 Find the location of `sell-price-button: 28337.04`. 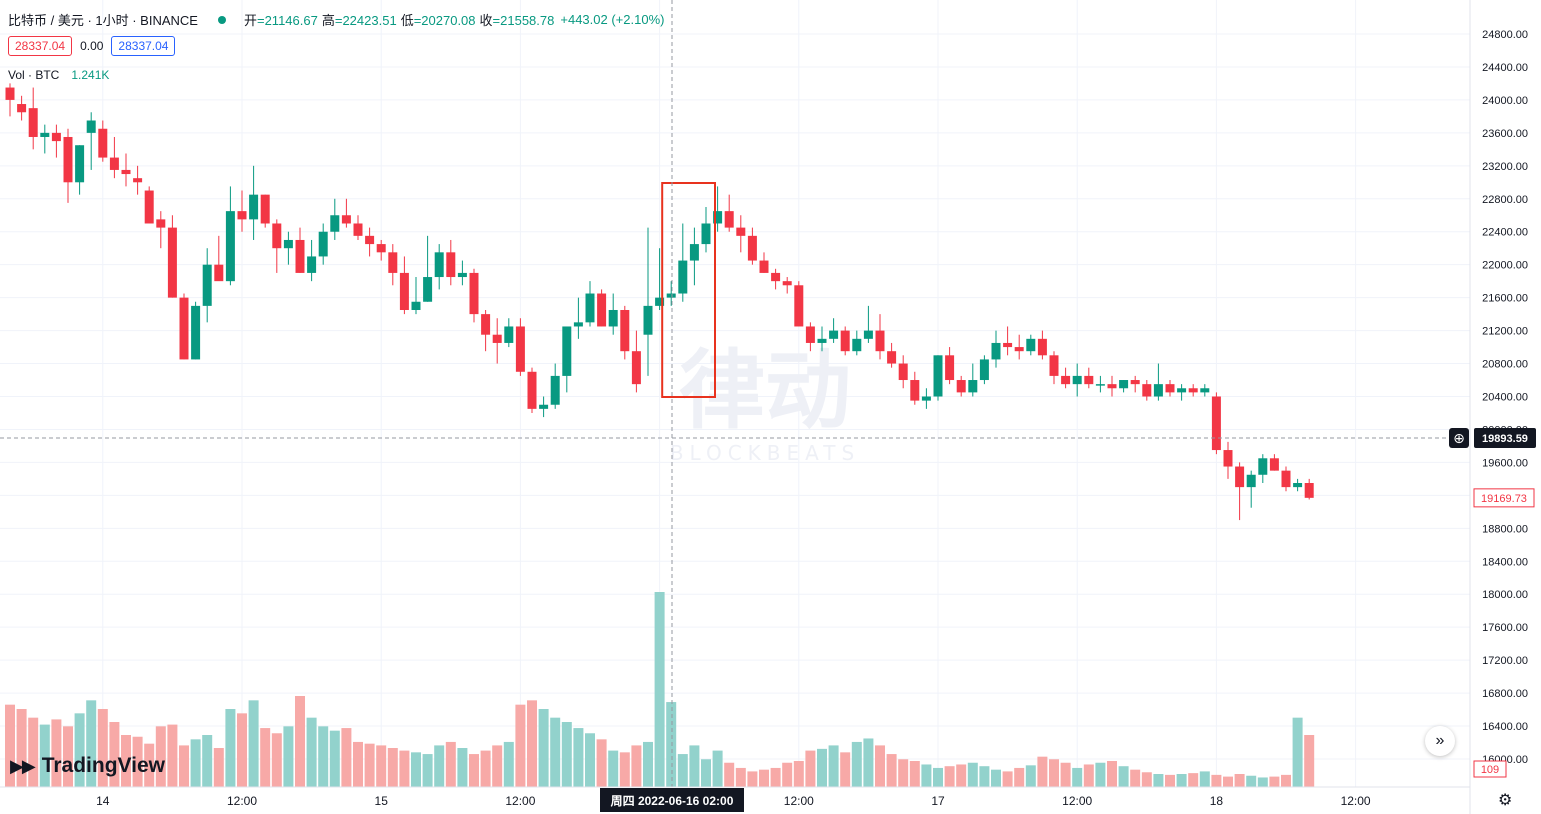

sell-price-button: 28337.04 is located at coordinates (40, 46).